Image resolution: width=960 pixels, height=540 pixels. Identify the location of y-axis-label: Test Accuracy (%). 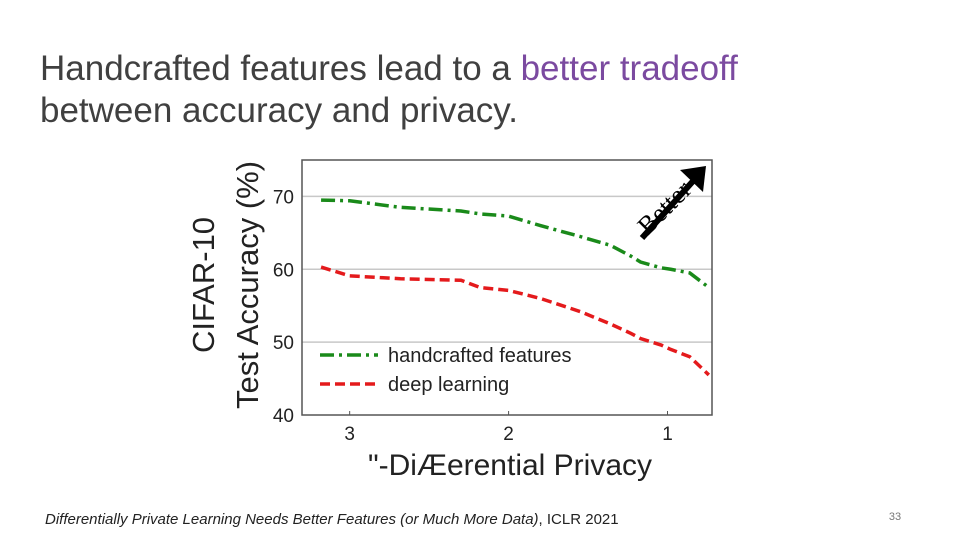
(247, 285).